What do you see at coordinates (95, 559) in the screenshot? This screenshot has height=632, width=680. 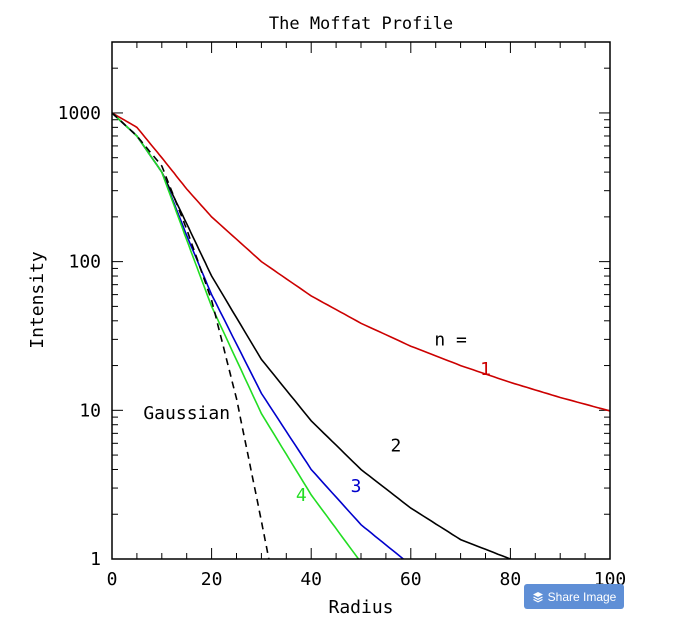 I see `y-tick-label: 1` at bounding box center [95, 559].